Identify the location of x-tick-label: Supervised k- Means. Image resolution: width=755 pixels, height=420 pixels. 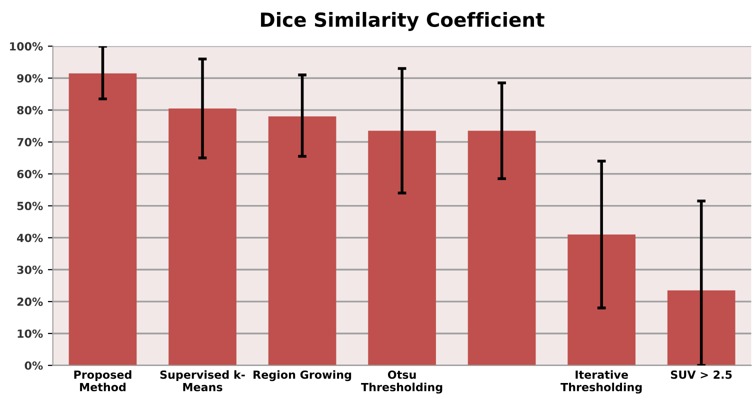
(202, 381).